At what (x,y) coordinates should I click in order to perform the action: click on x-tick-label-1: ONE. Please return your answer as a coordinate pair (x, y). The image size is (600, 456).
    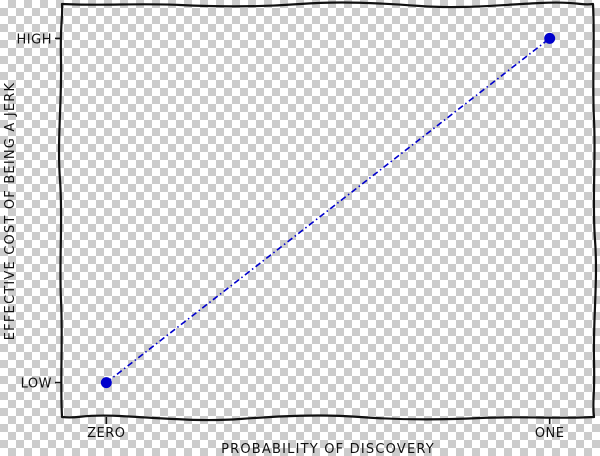
    Looking at the image, I should click on (550, 433).